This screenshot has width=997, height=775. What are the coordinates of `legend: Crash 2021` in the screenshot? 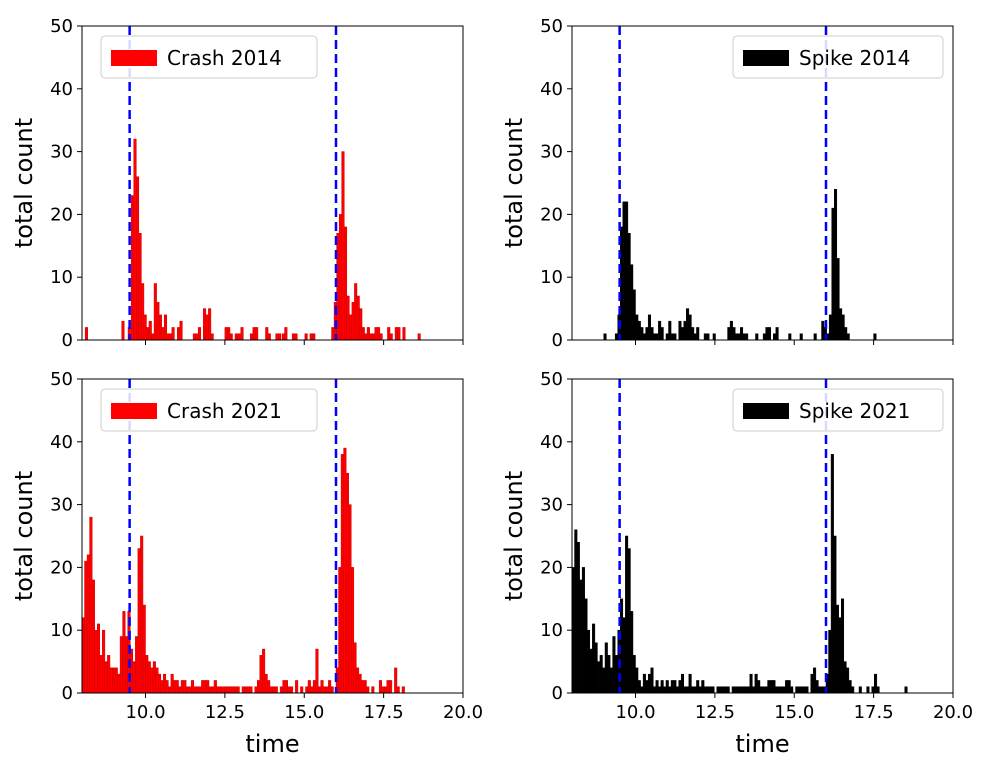 It's located at (209, 410).